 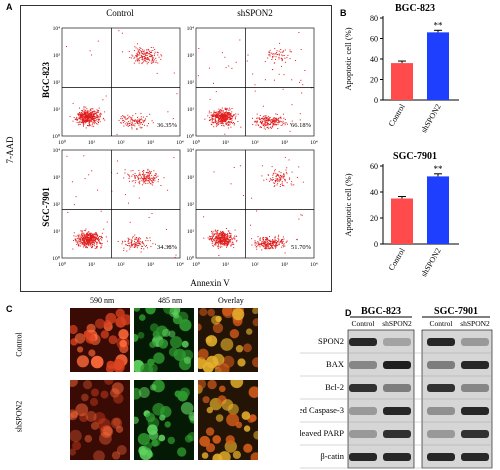 What do you see at coordinates (301, 125) in the screenshot?
I see `flow-percent-label: 66.18%` at bounding box center [301, 125].